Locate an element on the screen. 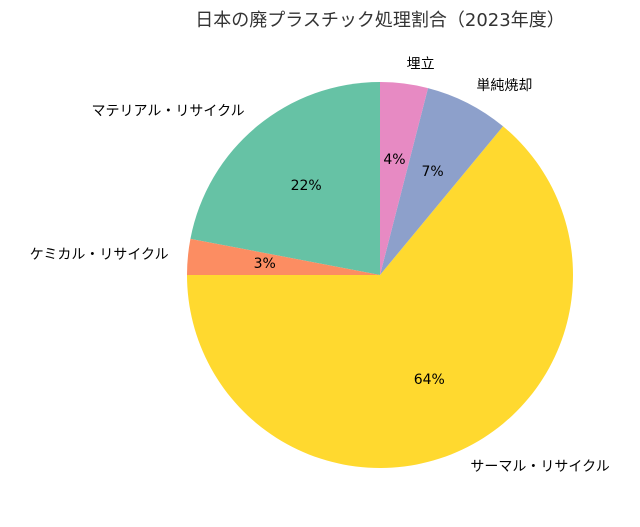 The width and height of the screenshot is (640, 527). slice-category-label-1: ケミカル・リサイクル is located at coordinates (99, 255).